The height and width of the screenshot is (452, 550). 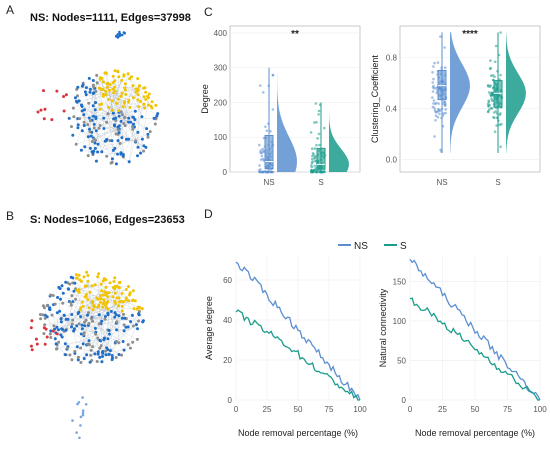 What do you see at coordinates (507, 409) in the screenshot?
I see `x-tick-label: 75` at bounding box center [507, 409].